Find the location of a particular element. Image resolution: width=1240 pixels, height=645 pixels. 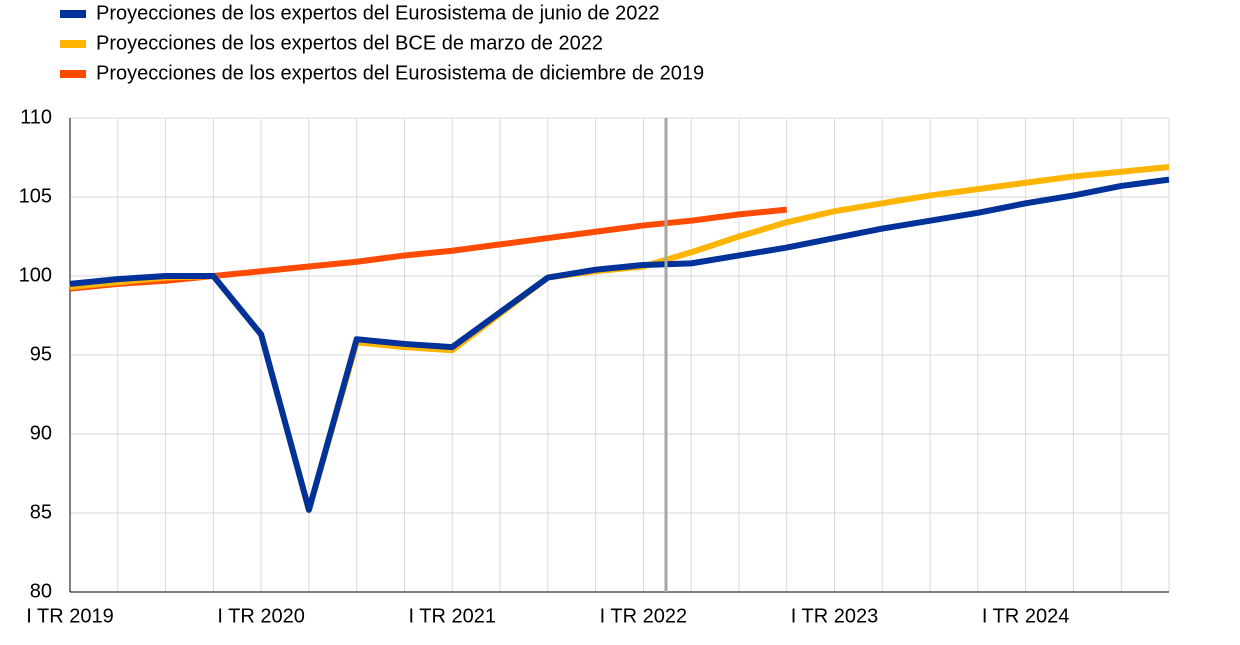

x-tick-label: I TR 2020 is located at coordinates (260, 616).